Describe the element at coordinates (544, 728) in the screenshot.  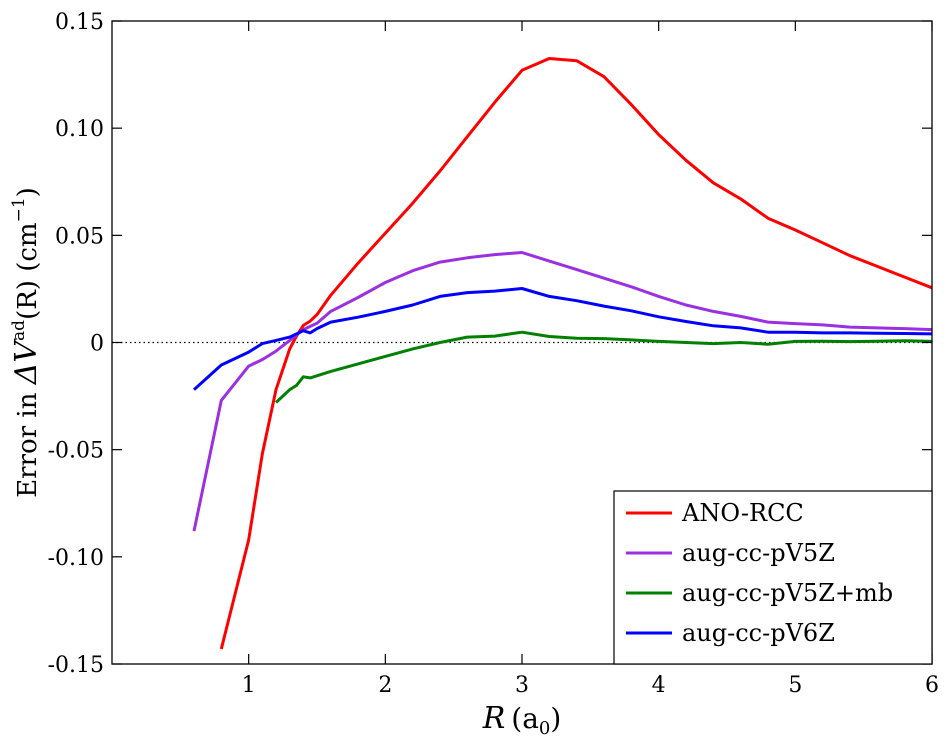
I see `x-axis-label-sub: 0` at that location.